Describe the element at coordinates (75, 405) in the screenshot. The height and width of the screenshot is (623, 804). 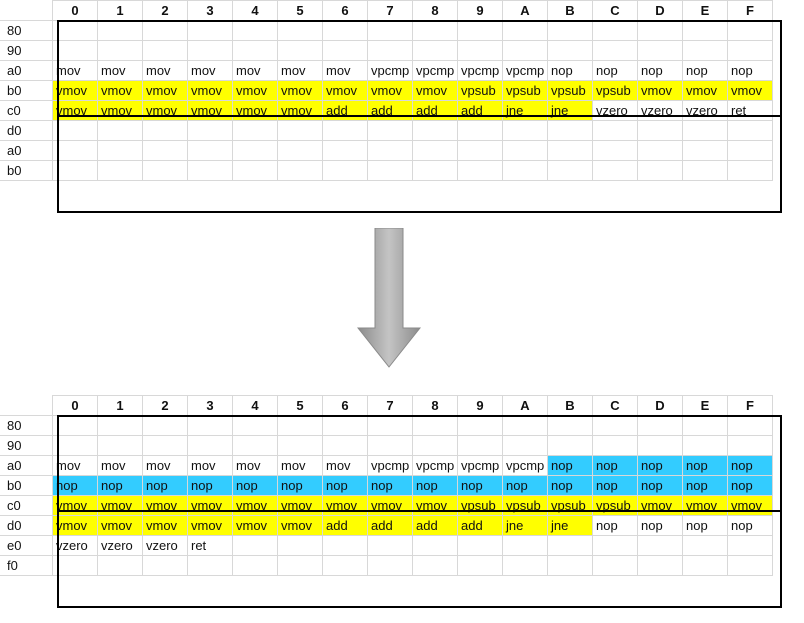
I see `column-header: 0` at that location.